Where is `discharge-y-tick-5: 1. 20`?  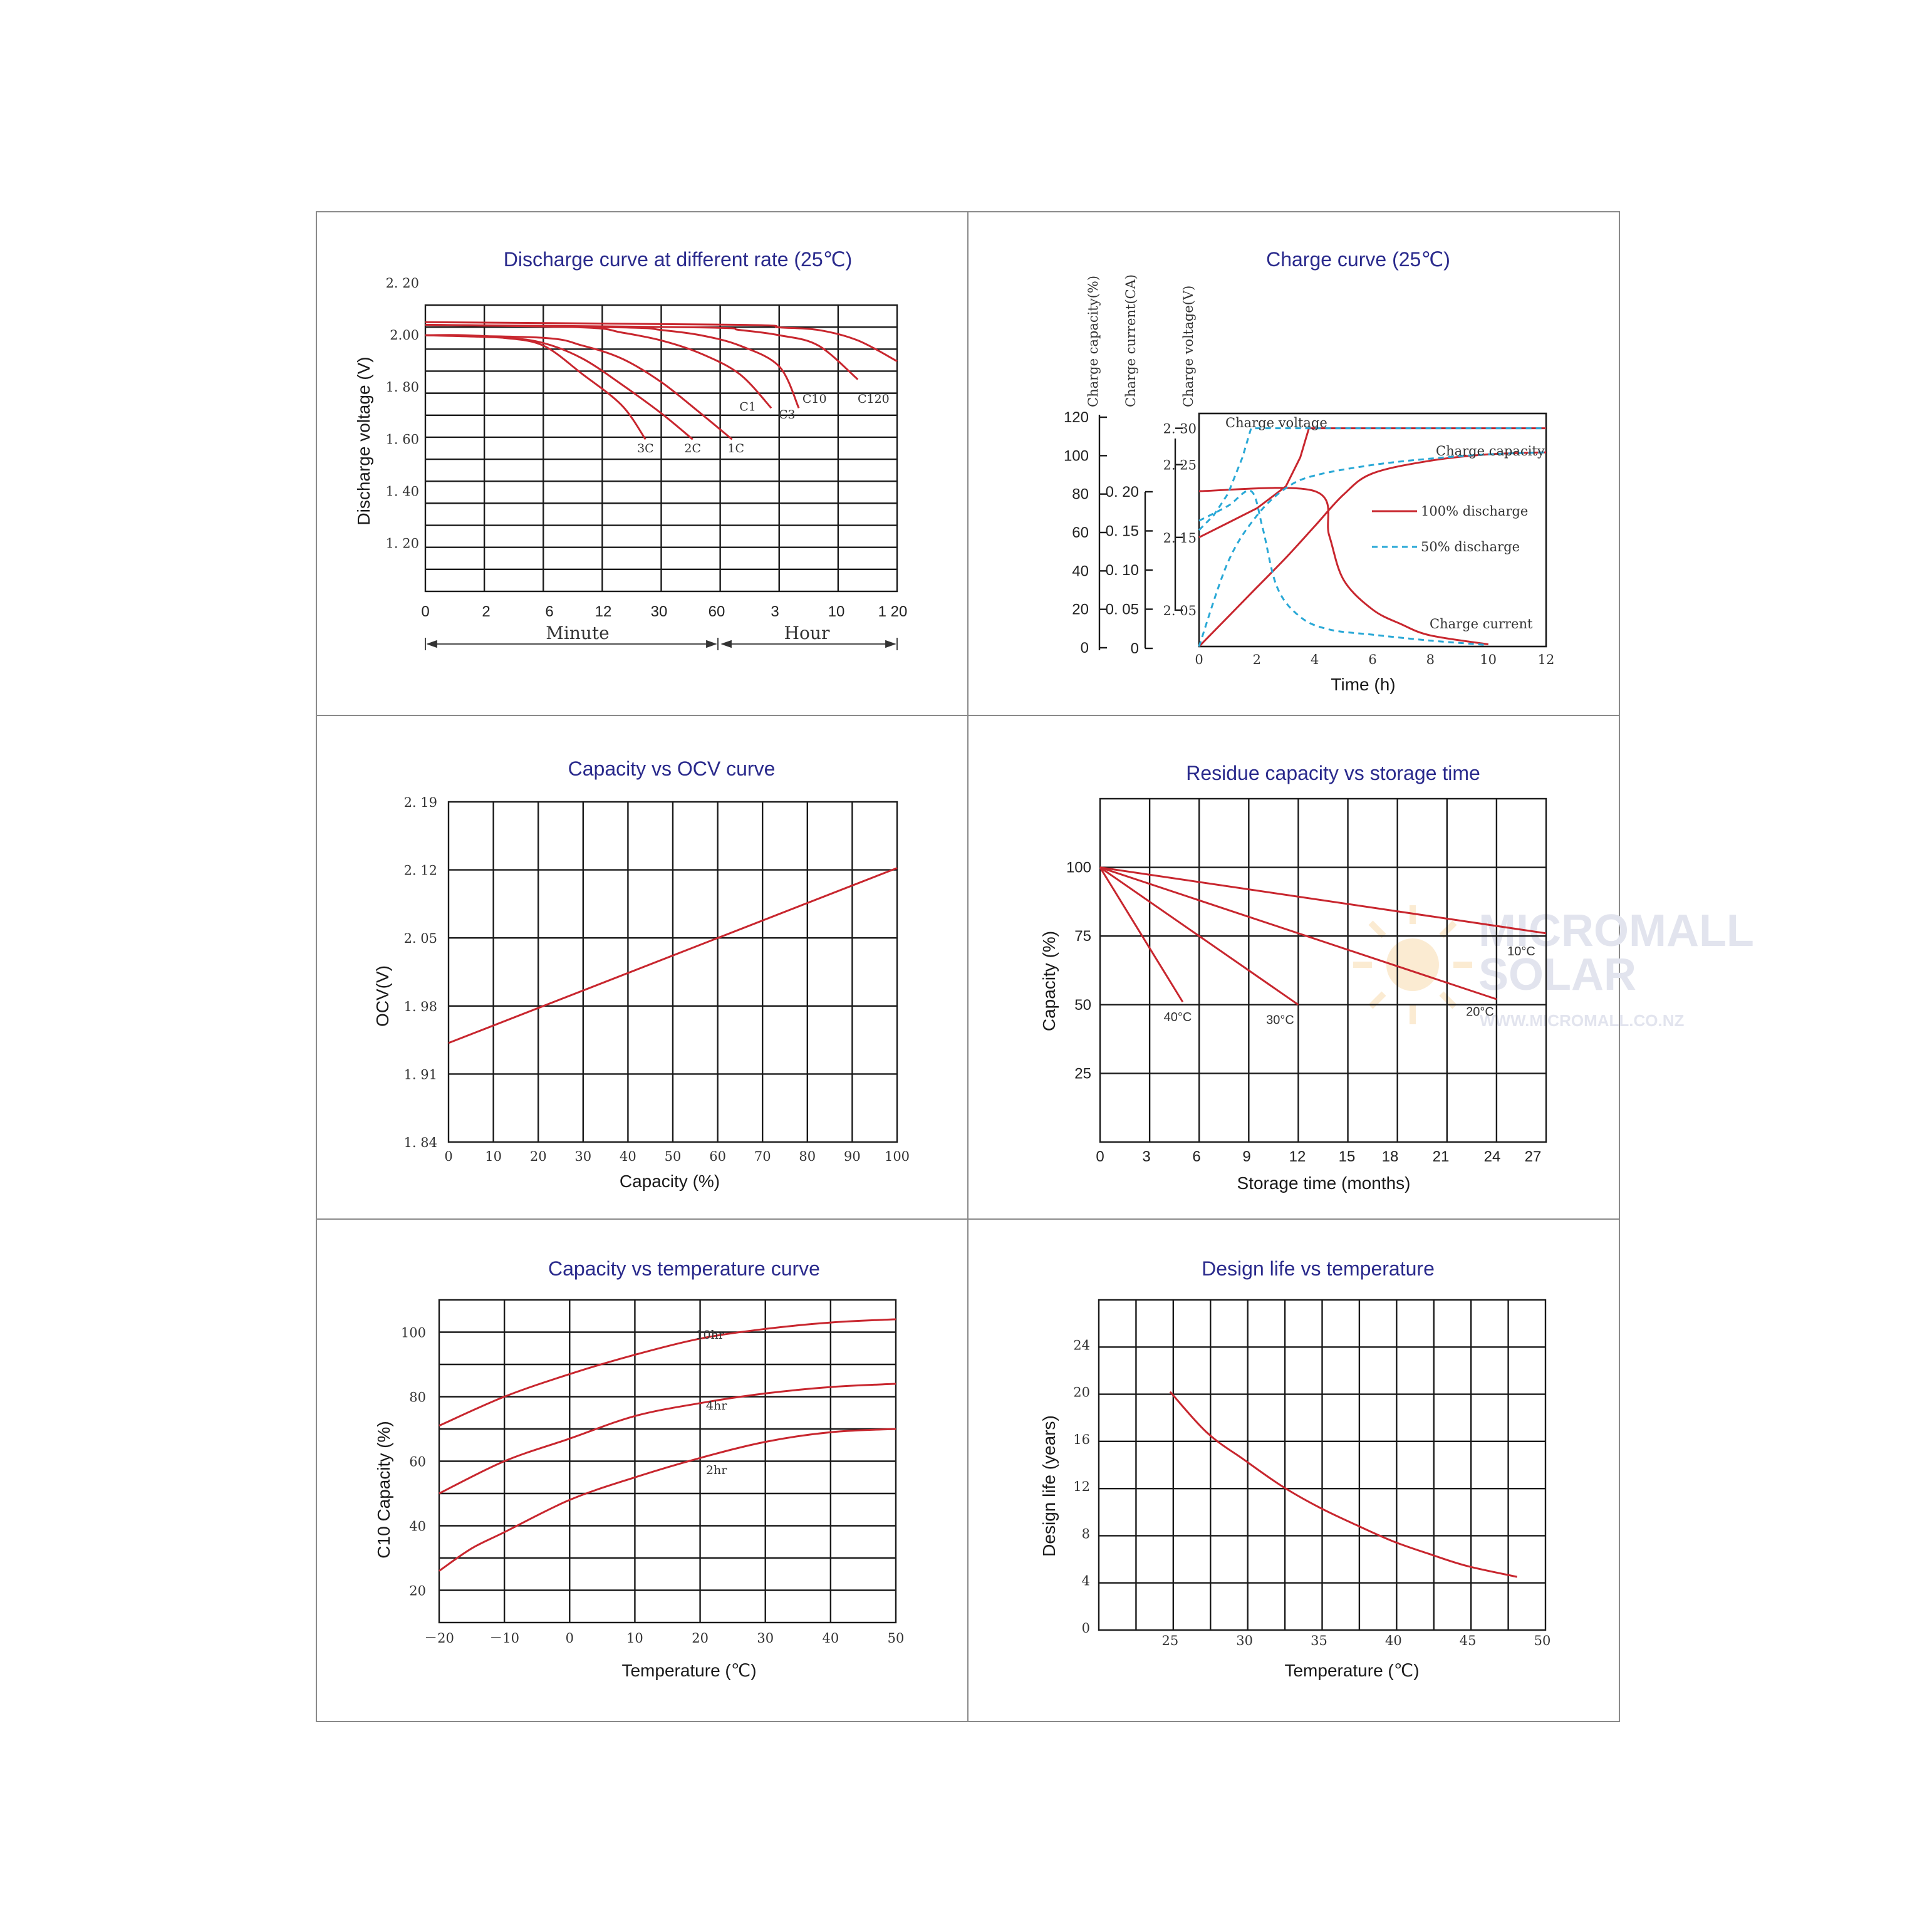 discharge-y-tick-5: 1. 20 is located at coordinates (402, 543).